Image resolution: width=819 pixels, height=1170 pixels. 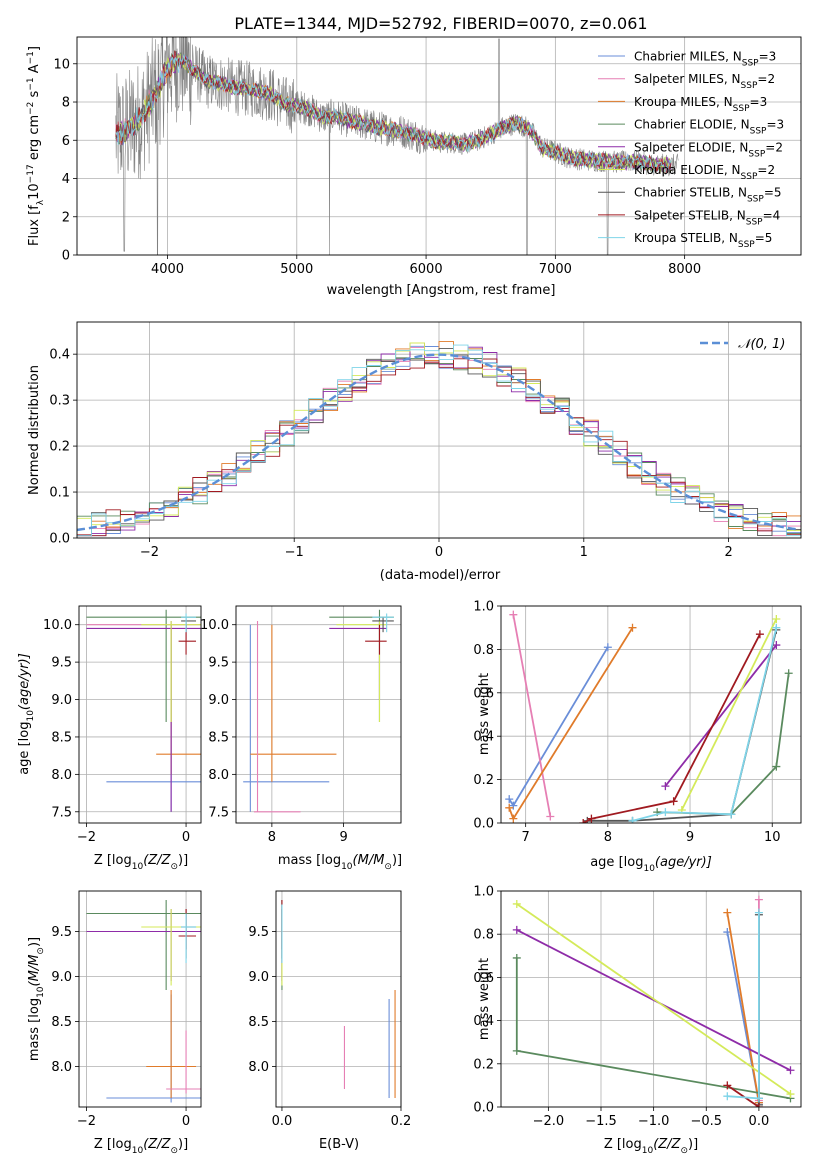 What do you see at coordinates (59, 401) in the screenshot?
I see `y-tick-label: 0.3` at bounding box center [59, 401].